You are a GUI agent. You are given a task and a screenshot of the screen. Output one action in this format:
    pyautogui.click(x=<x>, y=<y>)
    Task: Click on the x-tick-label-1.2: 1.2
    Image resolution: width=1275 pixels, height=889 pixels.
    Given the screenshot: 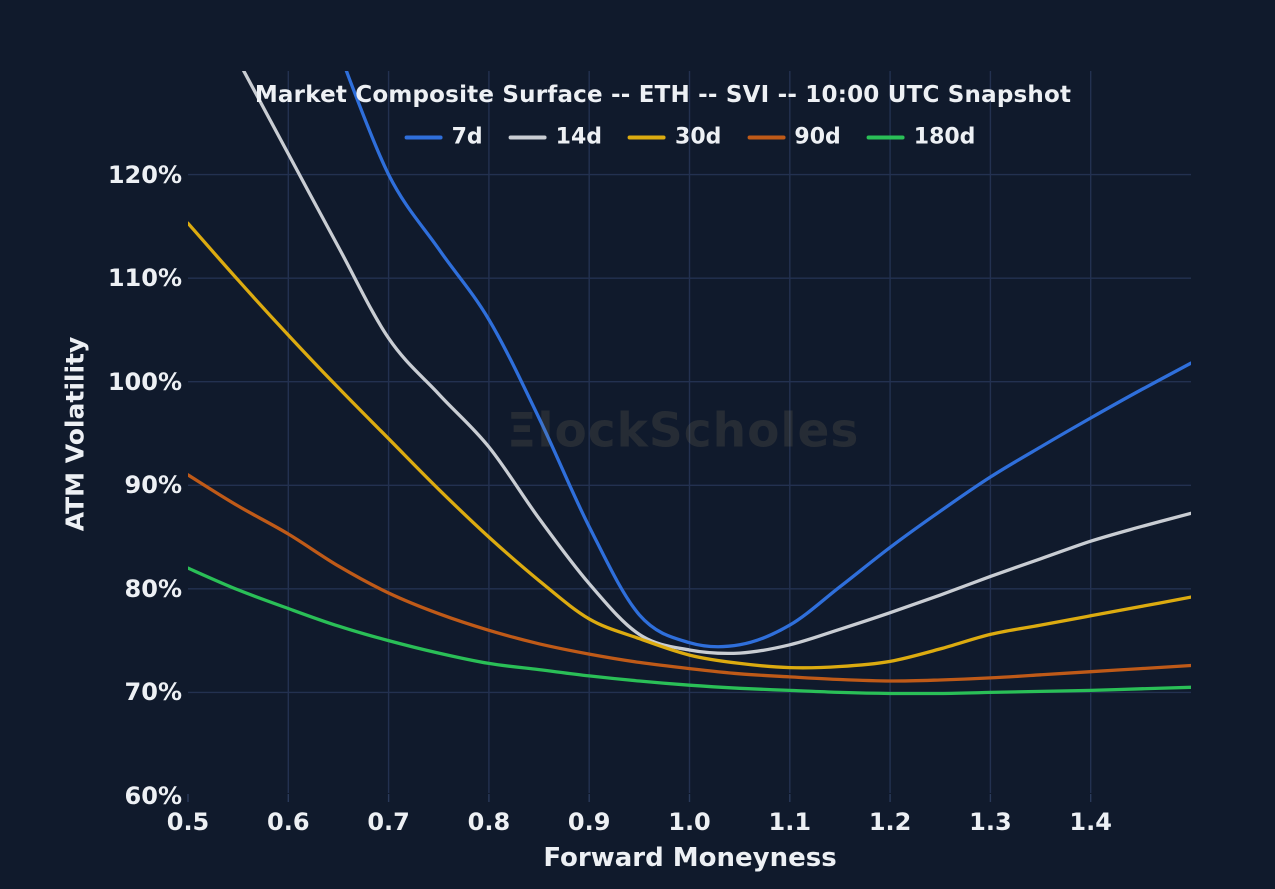 What is the action you would take?
    pyautogui.click(x=890, y=822)
    